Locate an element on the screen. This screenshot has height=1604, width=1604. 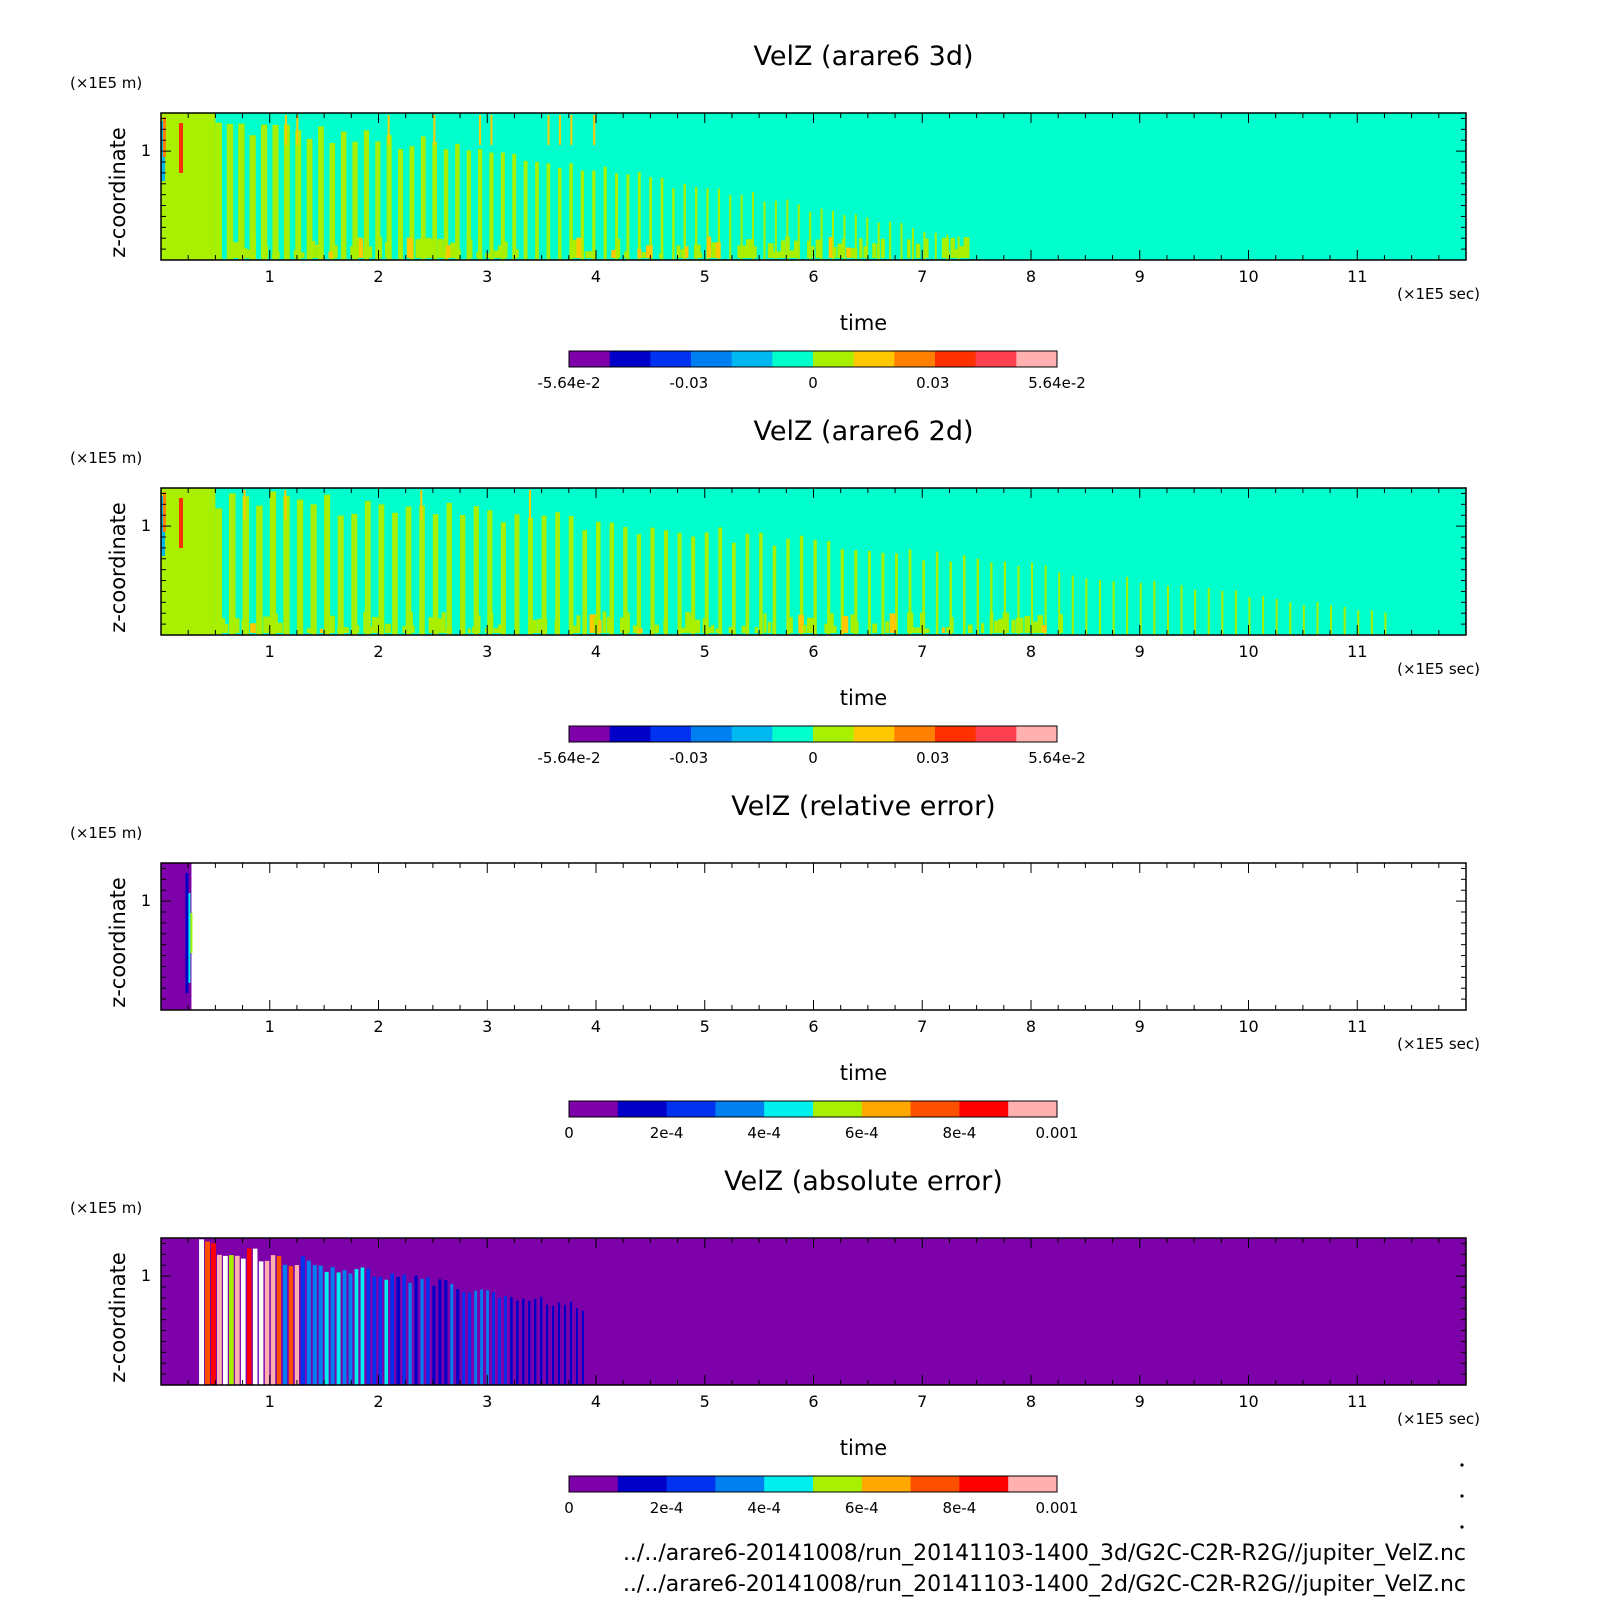
heatmap-field is located at coordinates (813, 1311).